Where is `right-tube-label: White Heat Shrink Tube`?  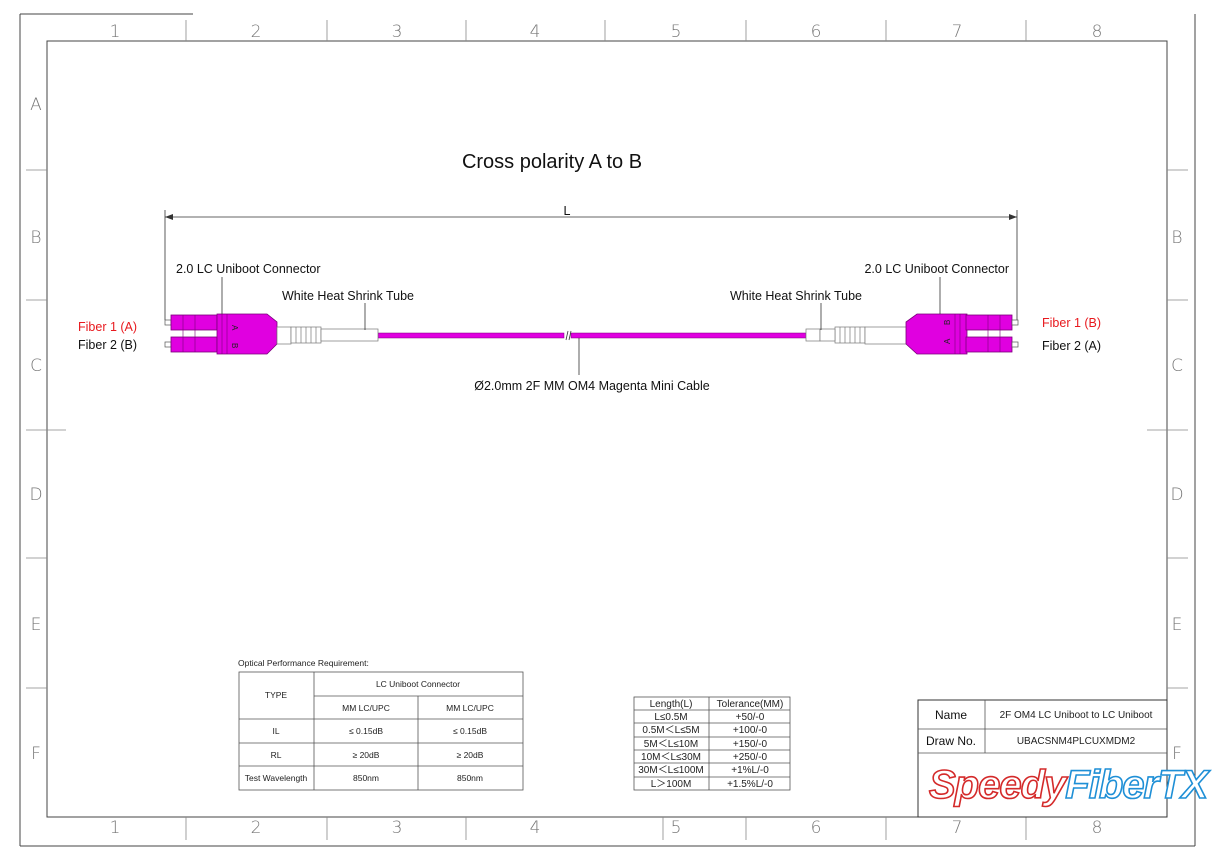 right-tube-label: White Heat Shrink Tube is located at coordinates (796, 296).